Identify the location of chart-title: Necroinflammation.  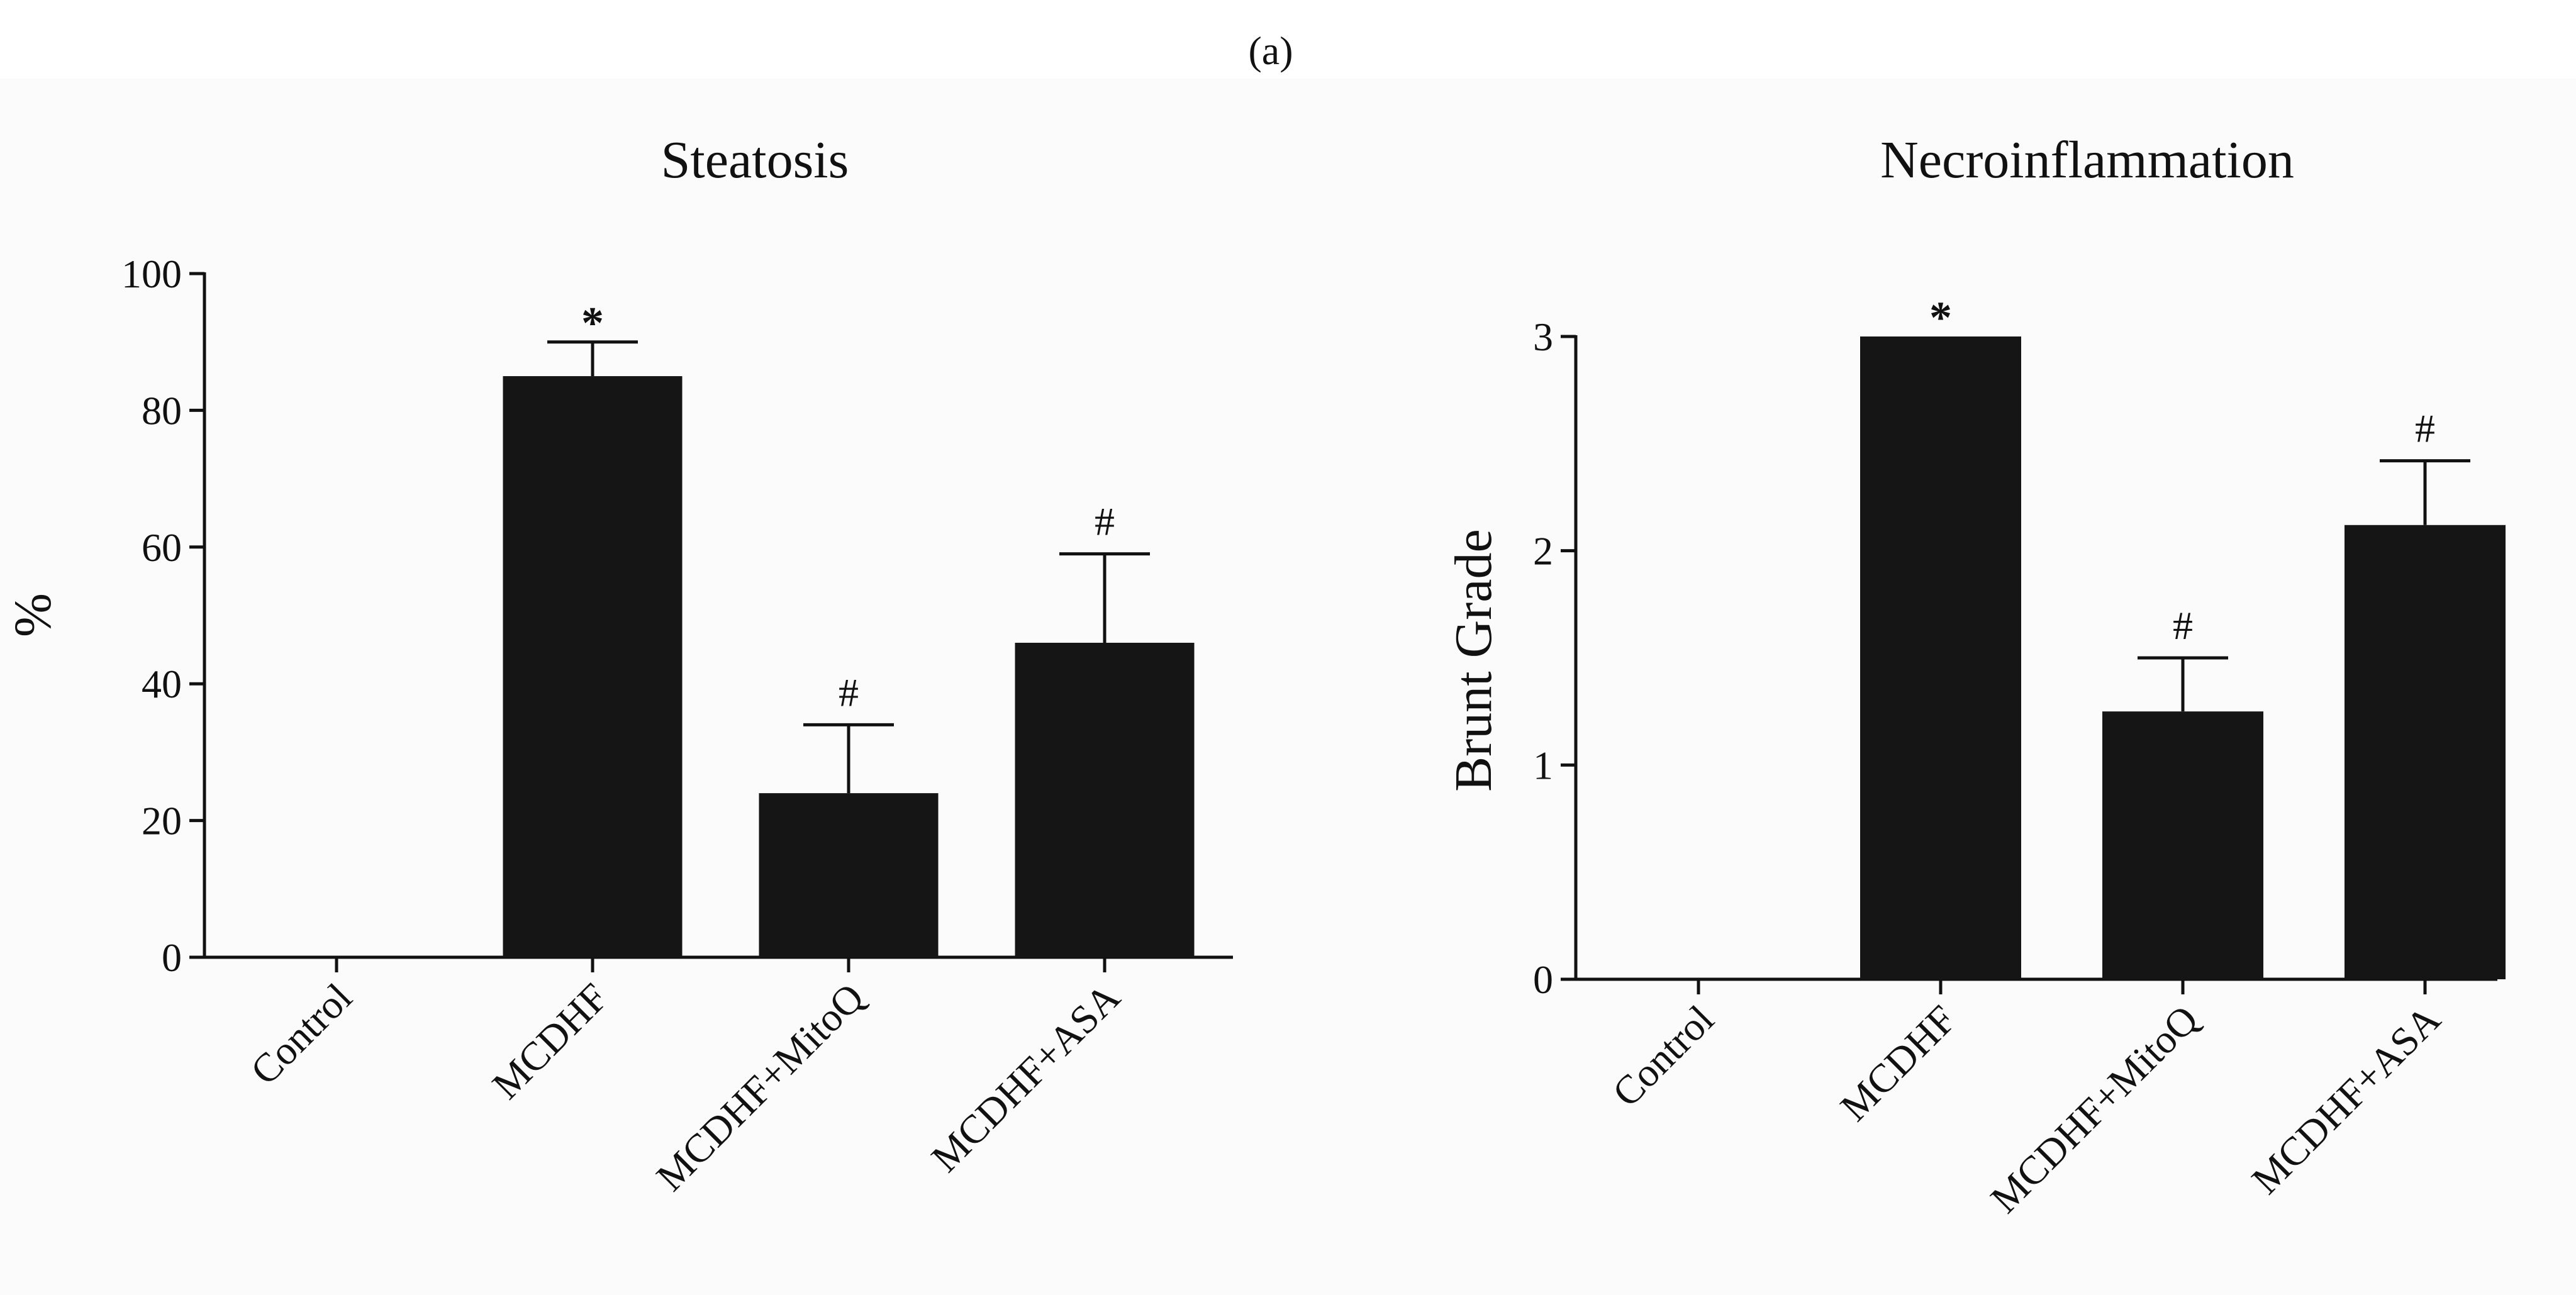
(2087, 160).